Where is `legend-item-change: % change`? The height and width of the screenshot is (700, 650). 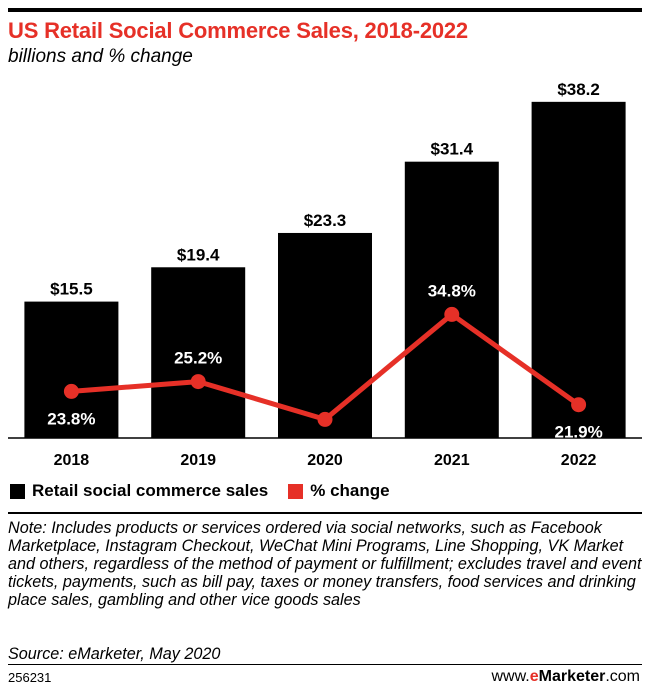 legend-item-change: % change is located at coordinates (339, 491).